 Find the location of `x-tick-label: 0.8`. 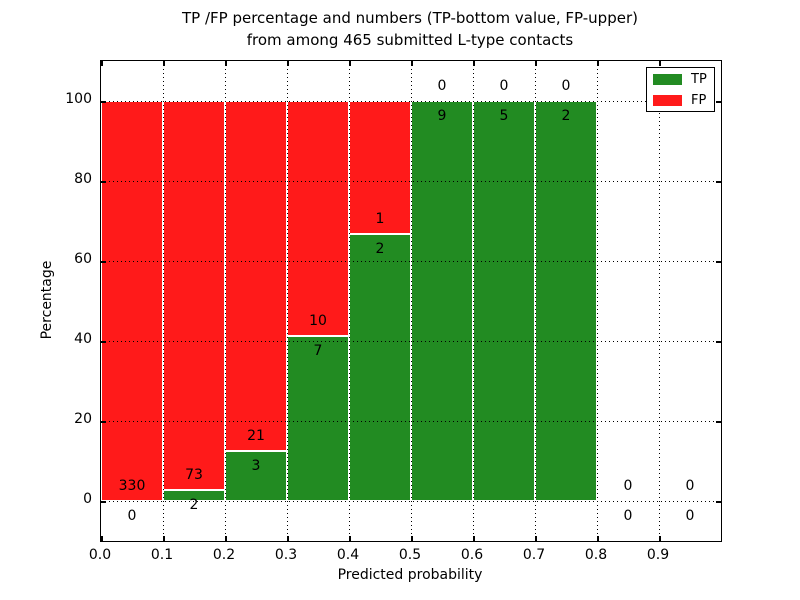

x-tick-label: 0.8 is located at coordinates (596, 555).